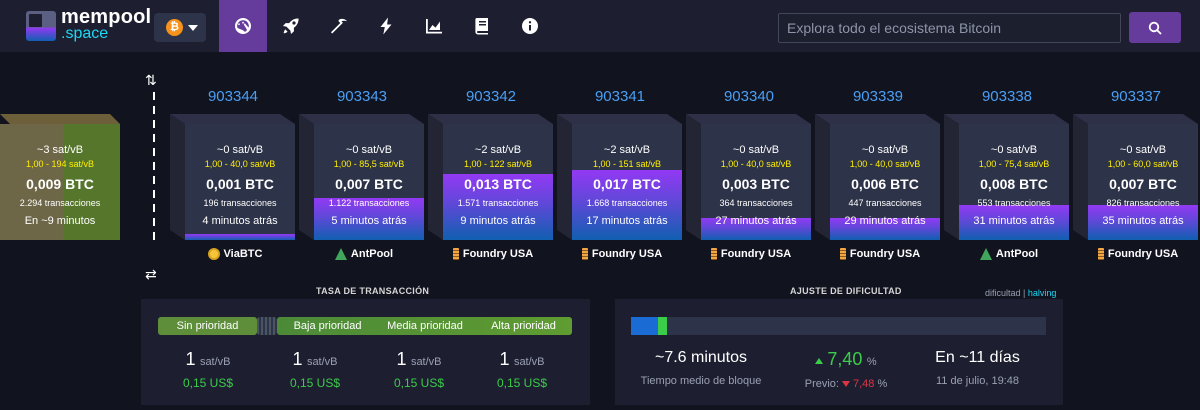 This screenshot has height=410, width=1200. I want to click on block-height-link: 903337, so click(1136, 96).